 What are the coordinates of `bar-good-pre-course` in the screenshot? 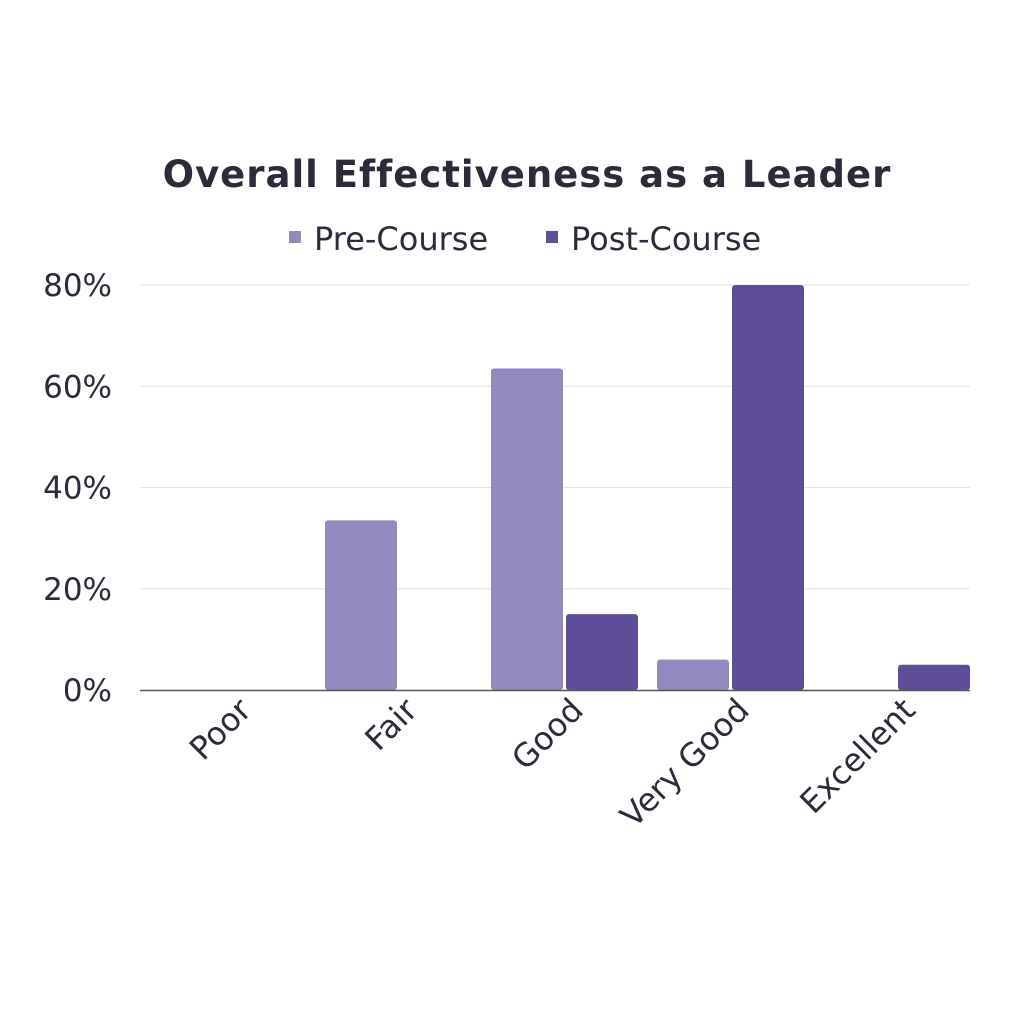 It's located at (527, 529).